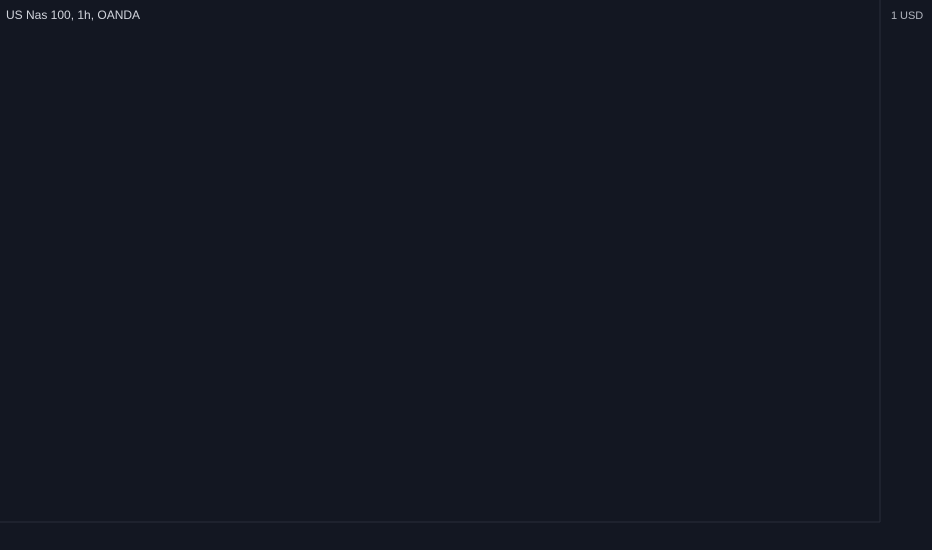 This screenshot has height=550, width=932. I want to click on currency: USD, so click(911, 16).